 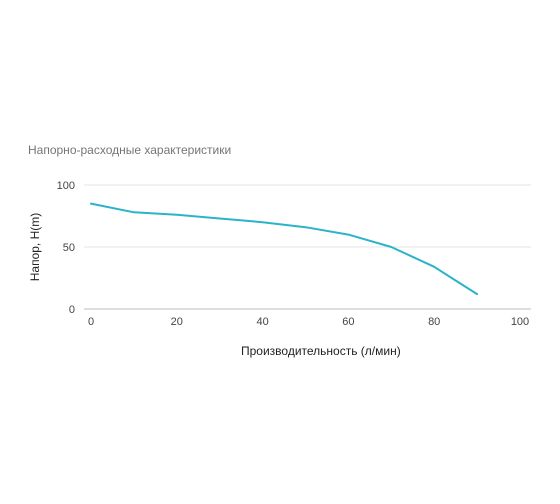 What do you see at coordinates (91, 322) in the screenshot?
I see `x-tick-label: 0` at bounding box center [91, 322].